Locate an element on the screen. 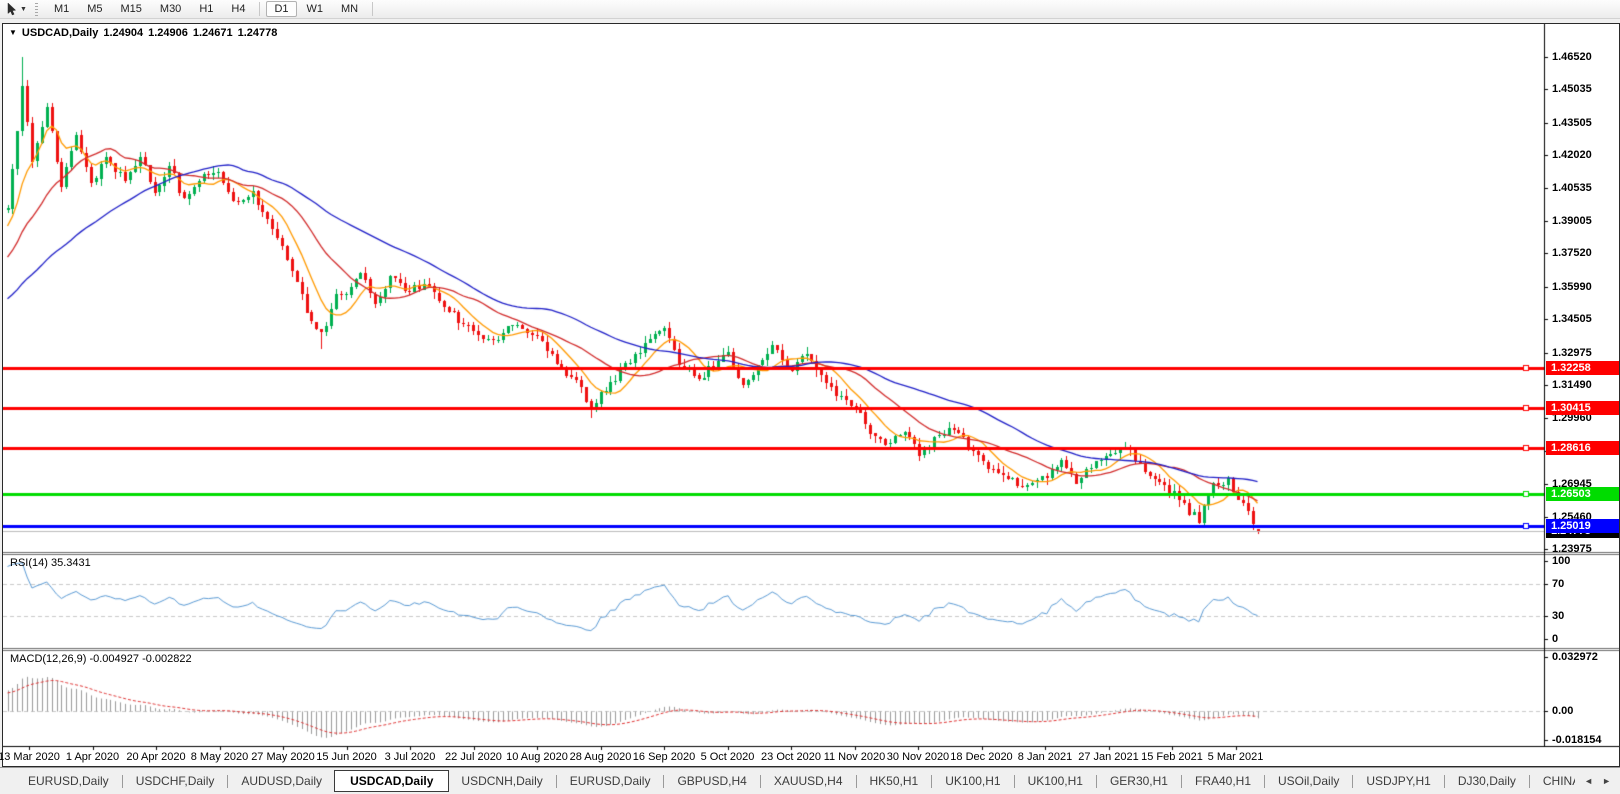 This screenshot has width=1620, height=794. tab-xauusd-h4: XAUUSD,H4 is located at coordinates (808, 781).